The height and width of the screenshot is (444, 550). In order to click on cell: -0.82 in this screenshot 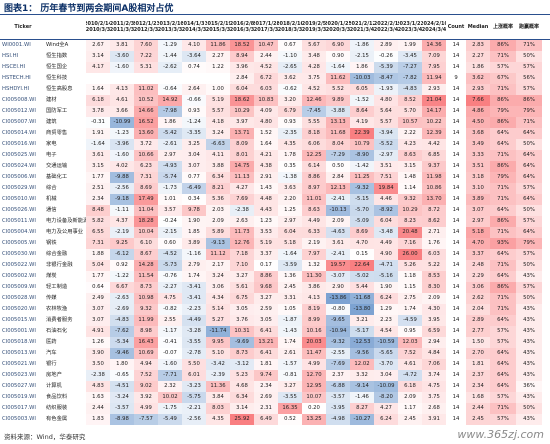, I will do `click(170, 309)`.